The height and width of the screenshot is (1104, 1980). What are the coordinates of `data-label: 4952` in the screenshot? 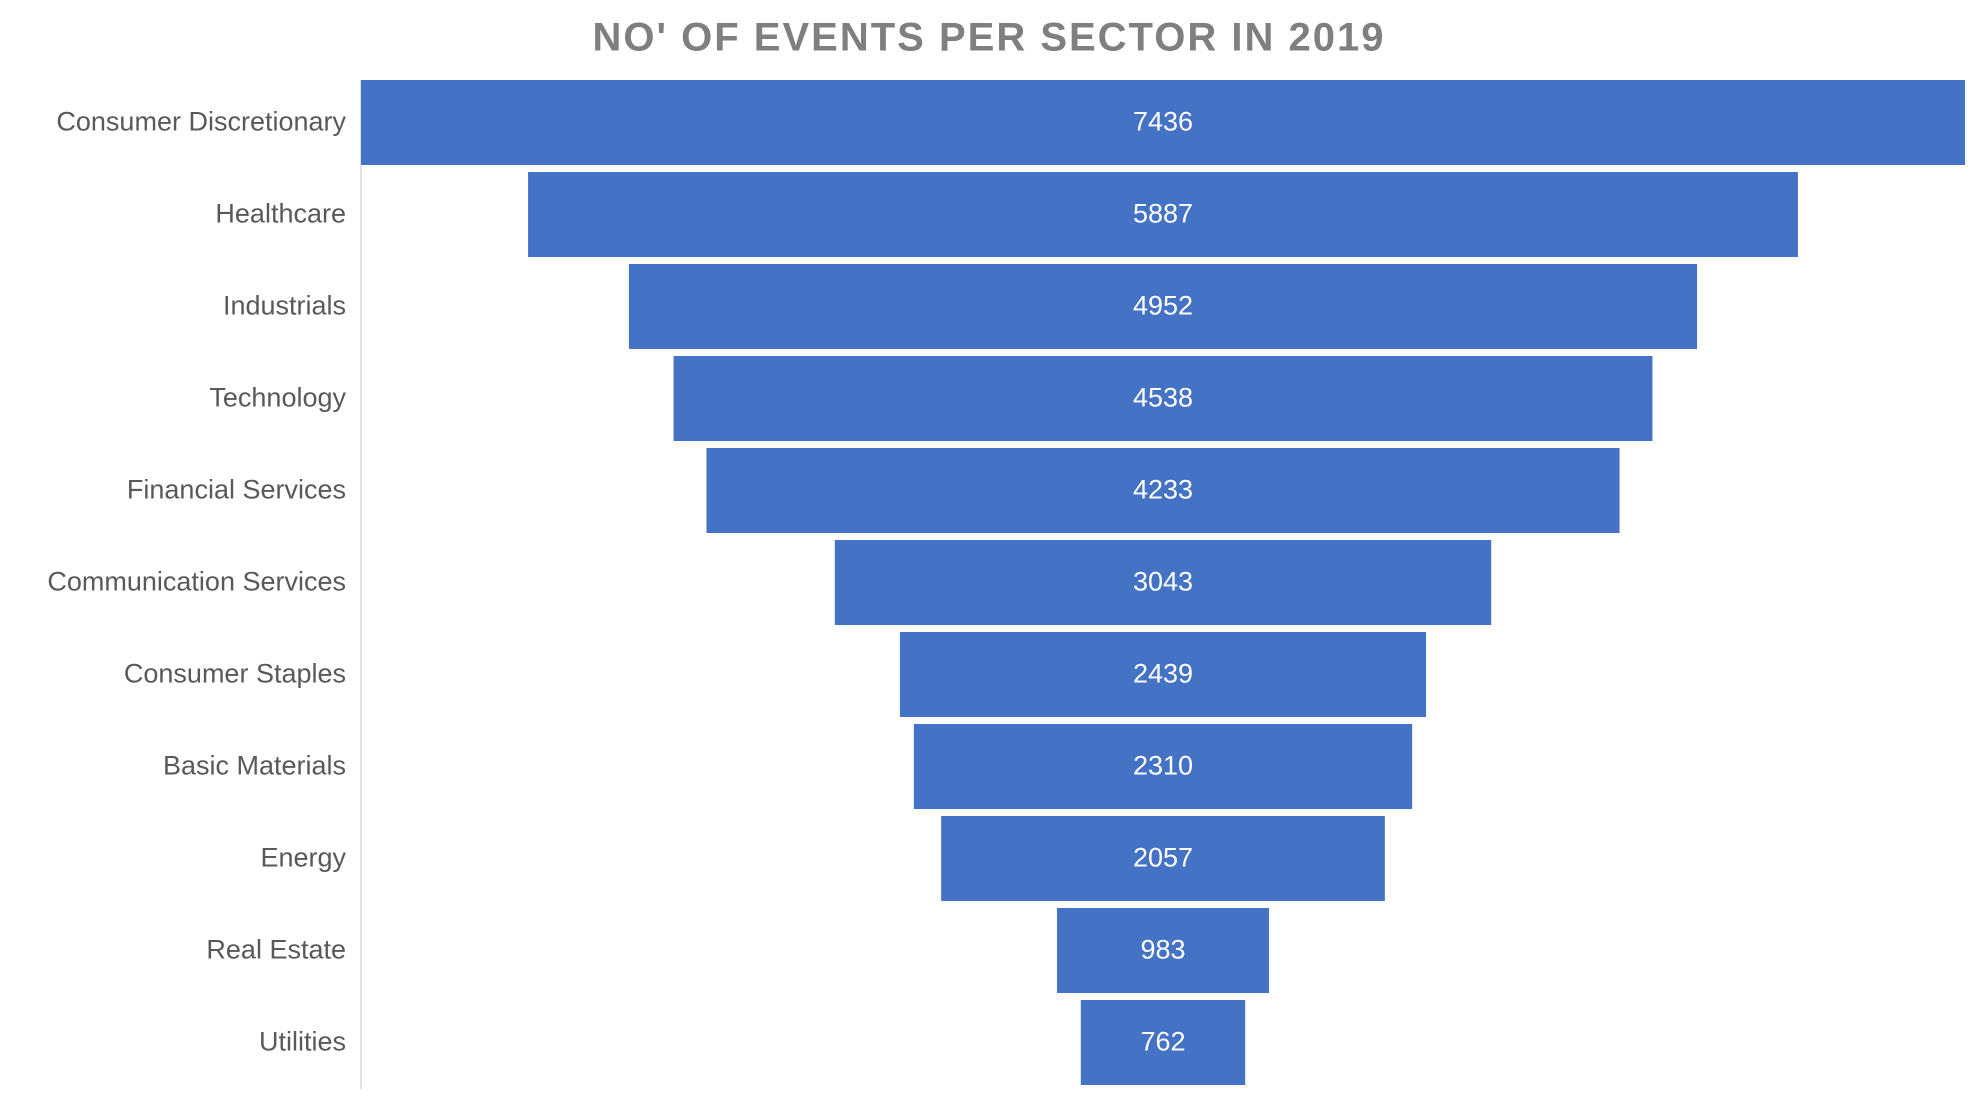 It's located at (1163, 306).